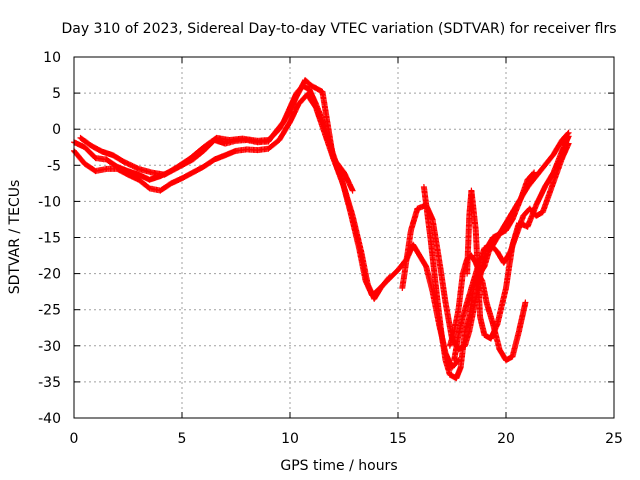  Describe the element at coordinates (74, 439) in the screenshot. I see `x-tick-label: 0` at that location.